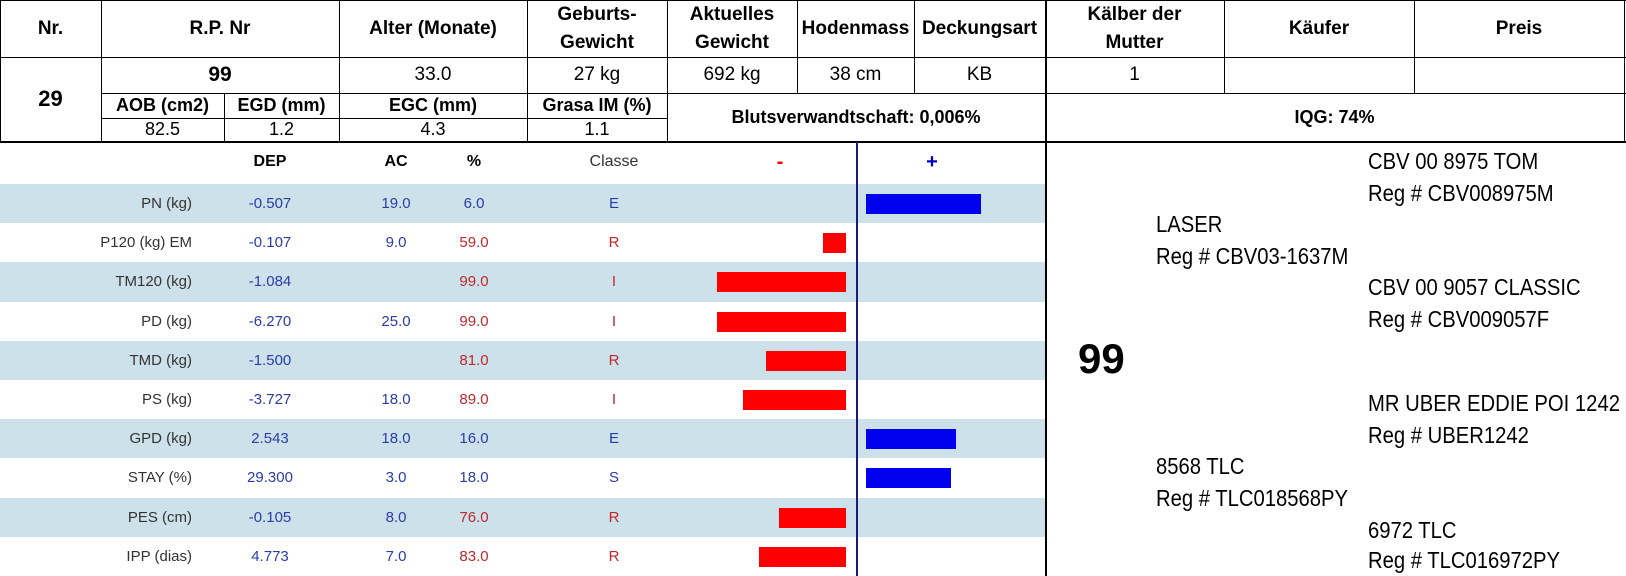 This screenshot has width=1626, height=576. What do you see at coordinates (270, 243) in the screenshot?
I see `dep-value: -0.107` at bounding box center [270, 243].